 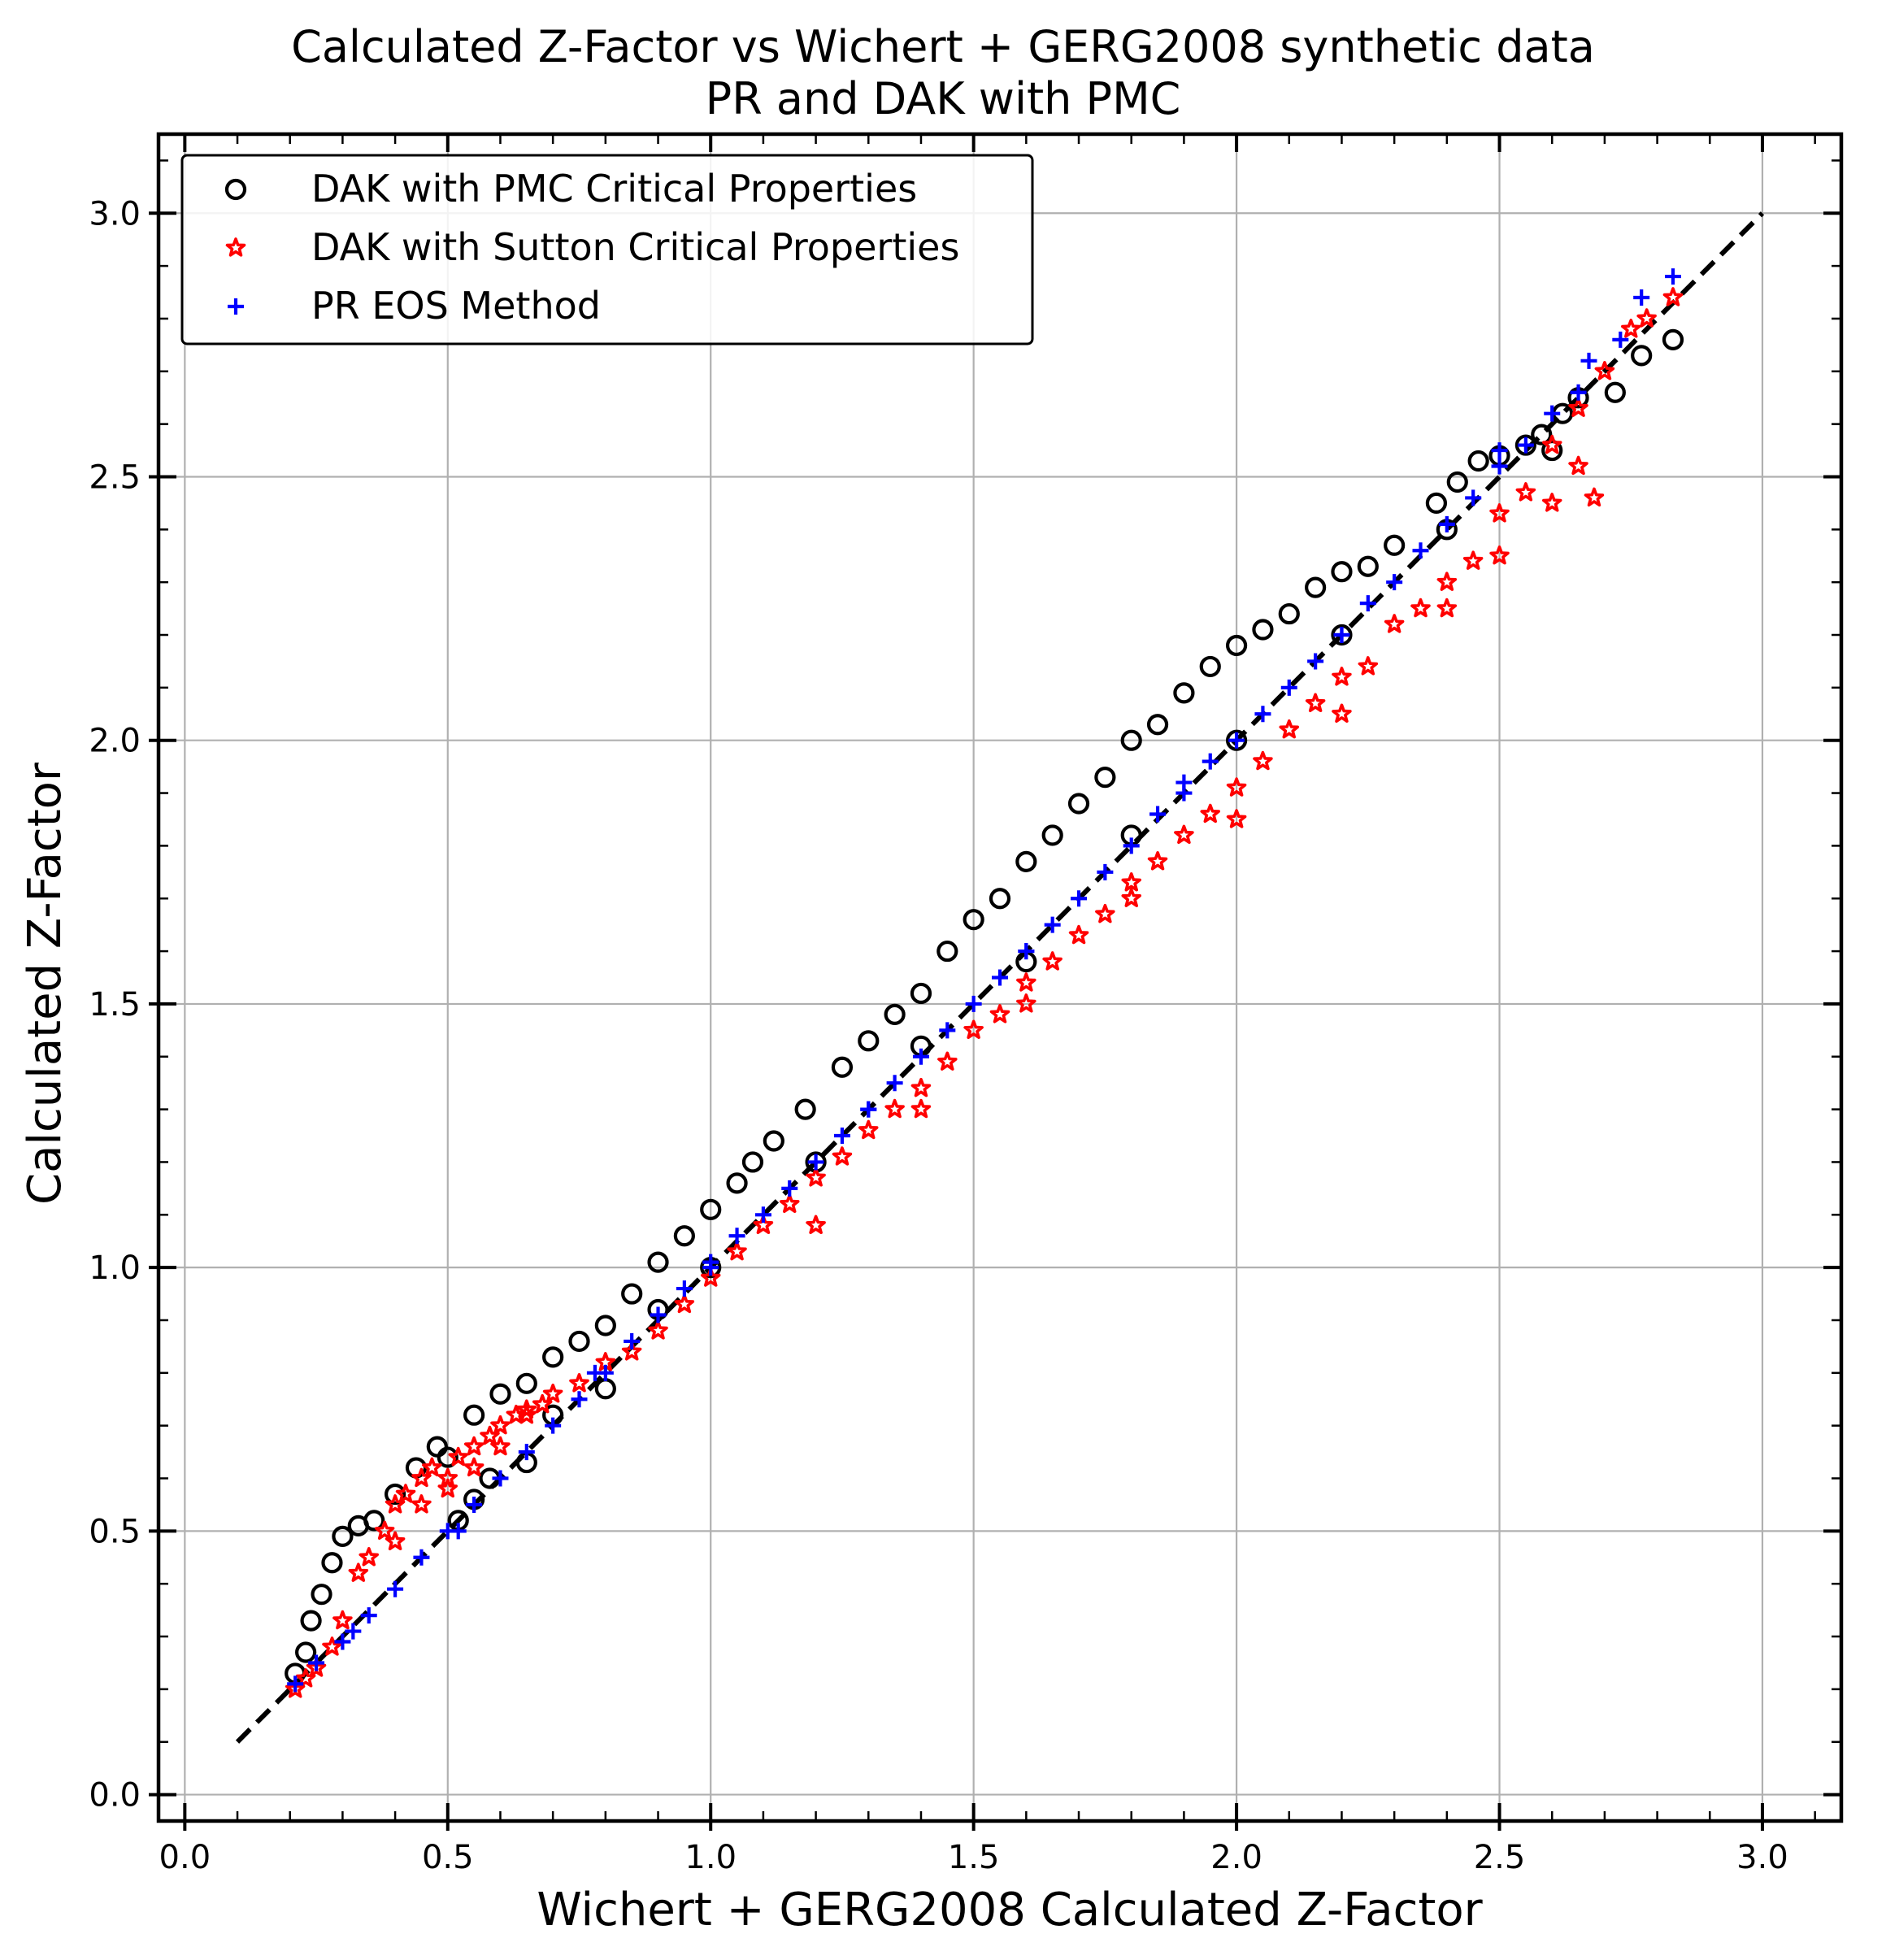 I want to click on legend-marker-dak-sutton, so click(x=235, y=247).